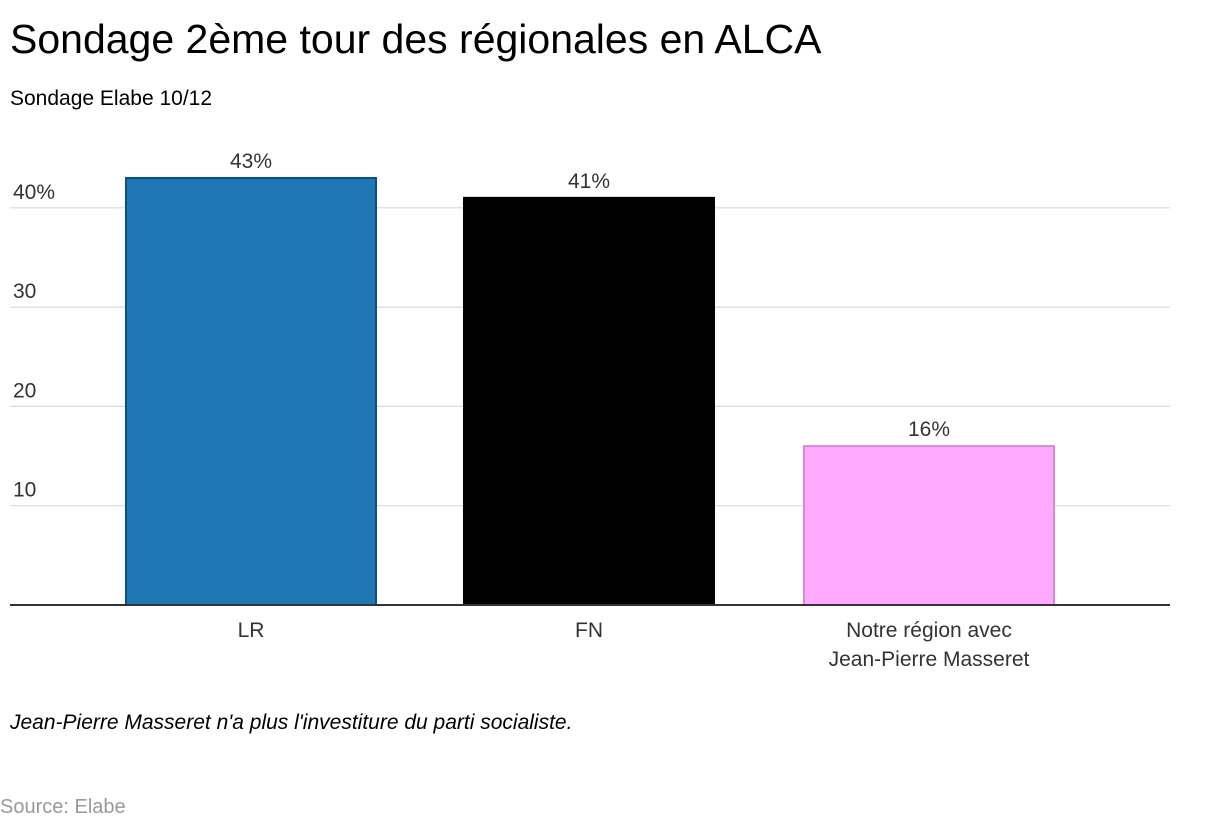 The width and height of the screenshot is (1220, 820). What do you see at coordinates (416, 39) in the screenshot?
I see `chart-title: Sondage 2ème tour des régionales en ALCA` at bounding box center [416, 39].